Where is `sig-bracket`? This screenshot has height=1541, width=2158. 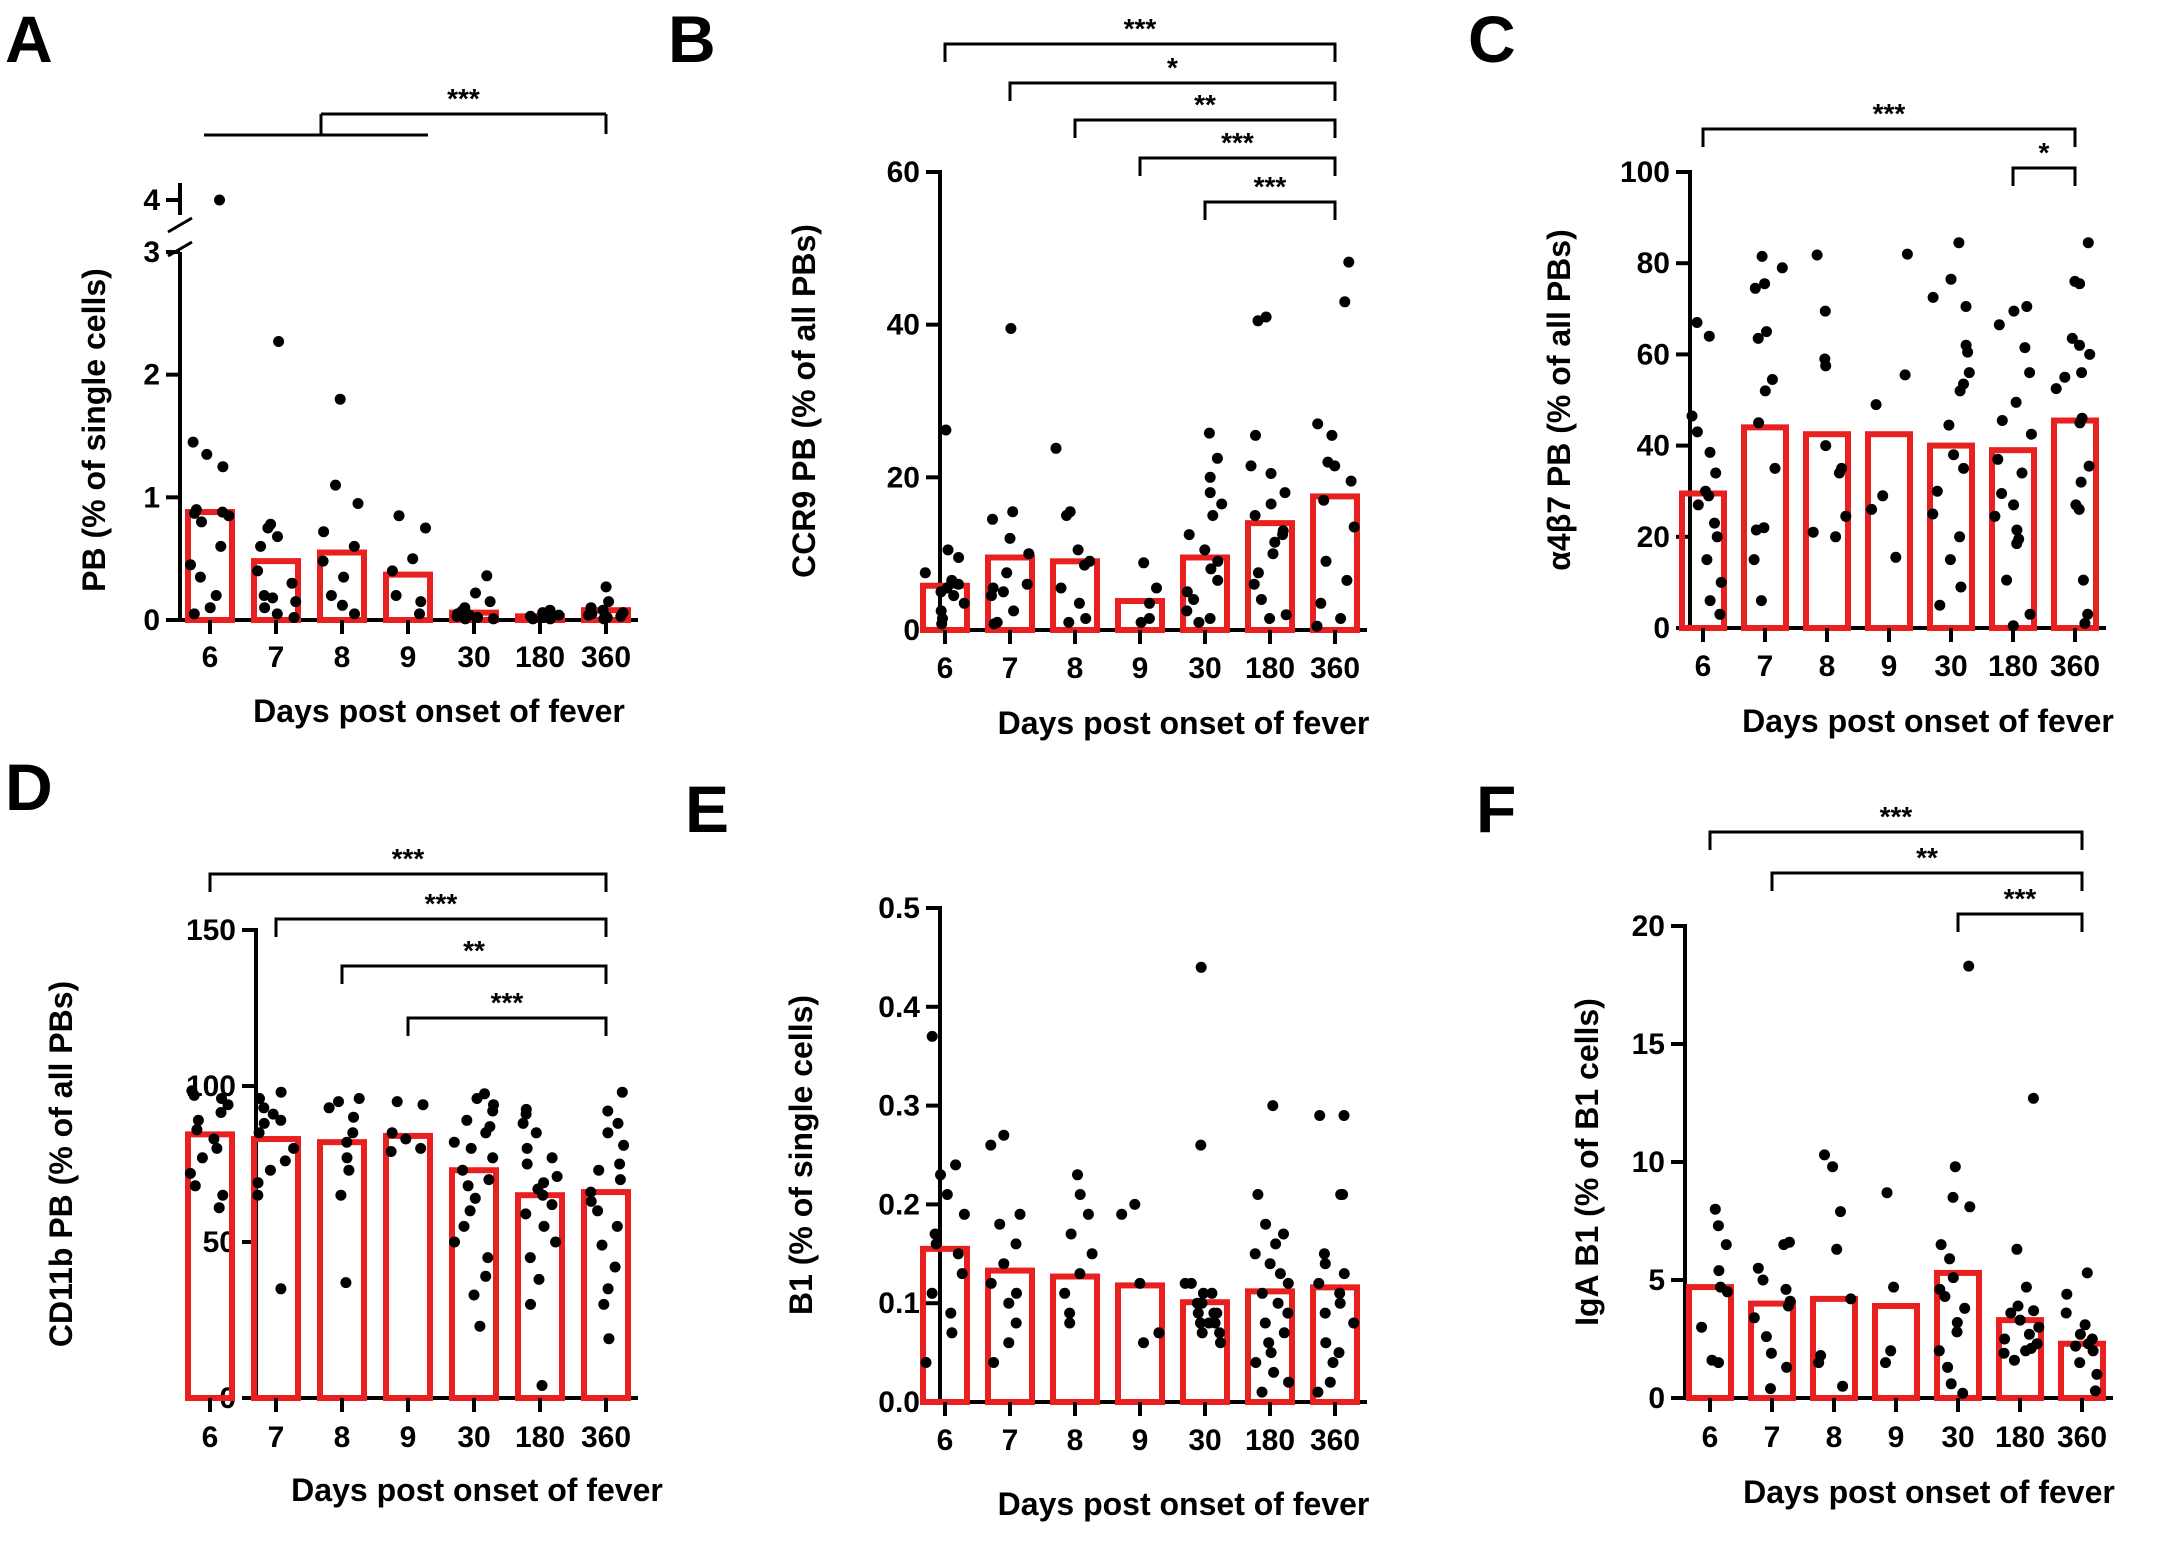 sig-bracket is located at coordinates (507, 1026).